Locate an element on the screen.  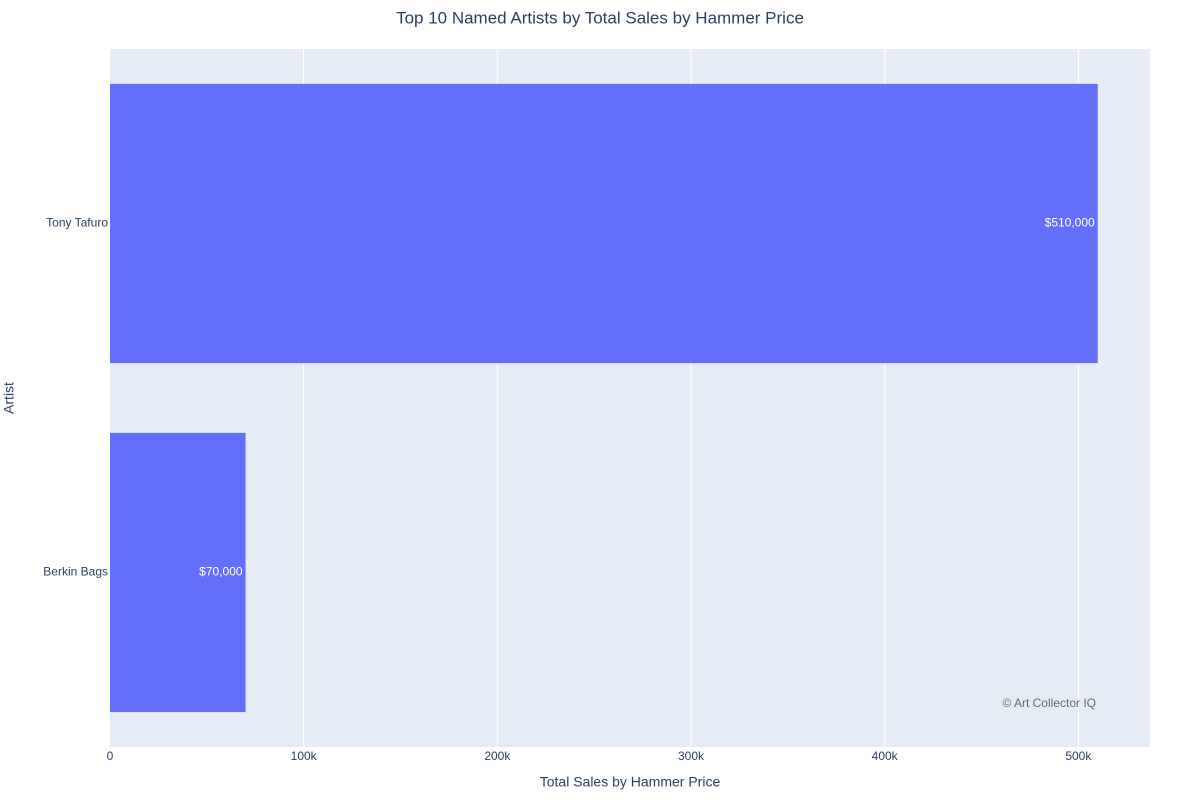
x-tick-label: 300k is located at coordinates (691, 756).